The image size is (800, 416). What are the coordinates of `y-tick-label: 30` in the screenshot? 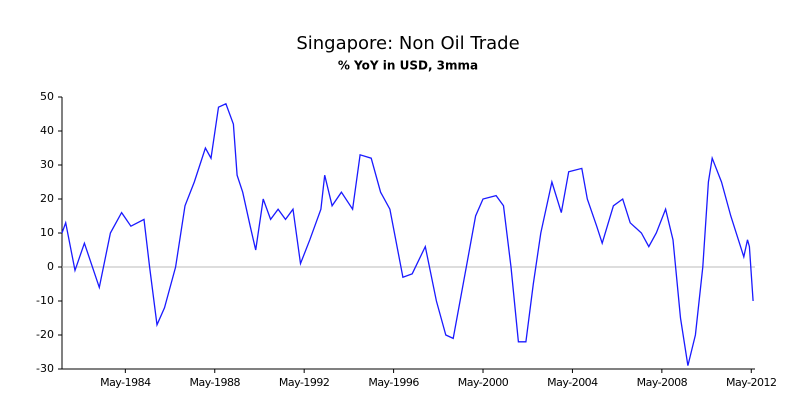 It's located at (47, 164).